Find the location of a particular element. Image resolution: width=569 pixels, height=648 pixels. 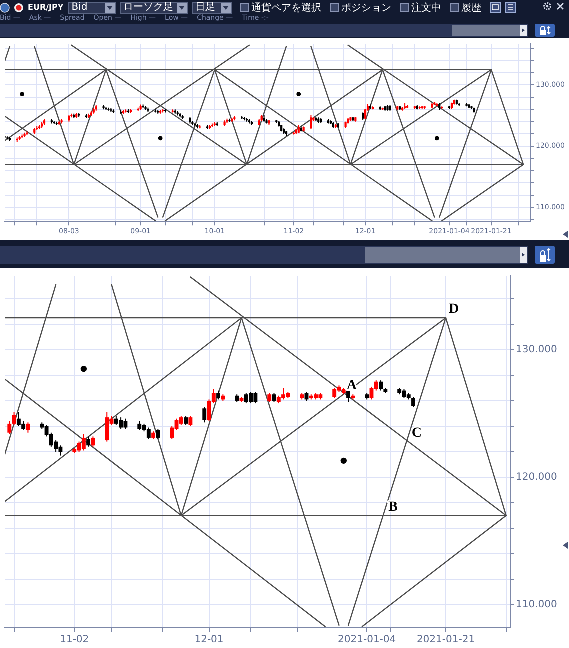

annotation: C is located at coordinates (417, 433).